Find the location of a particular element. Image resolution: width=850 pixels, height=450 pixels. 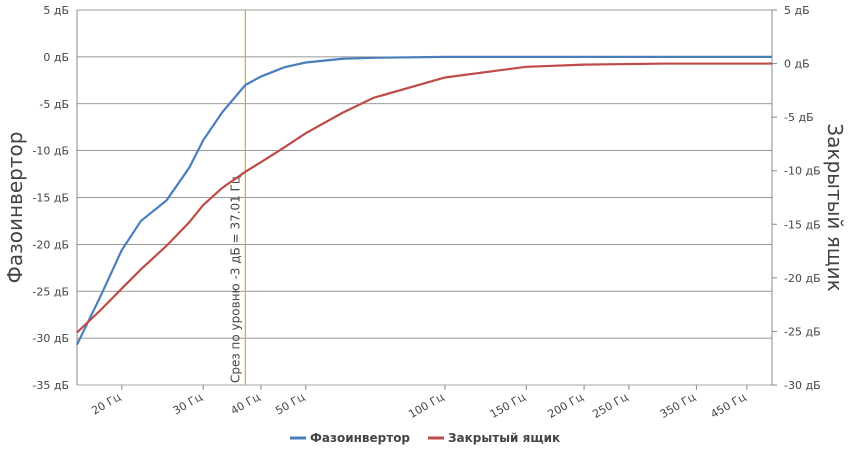

y2-tick-label: 5 дБ is located at coordinates (797, 10).